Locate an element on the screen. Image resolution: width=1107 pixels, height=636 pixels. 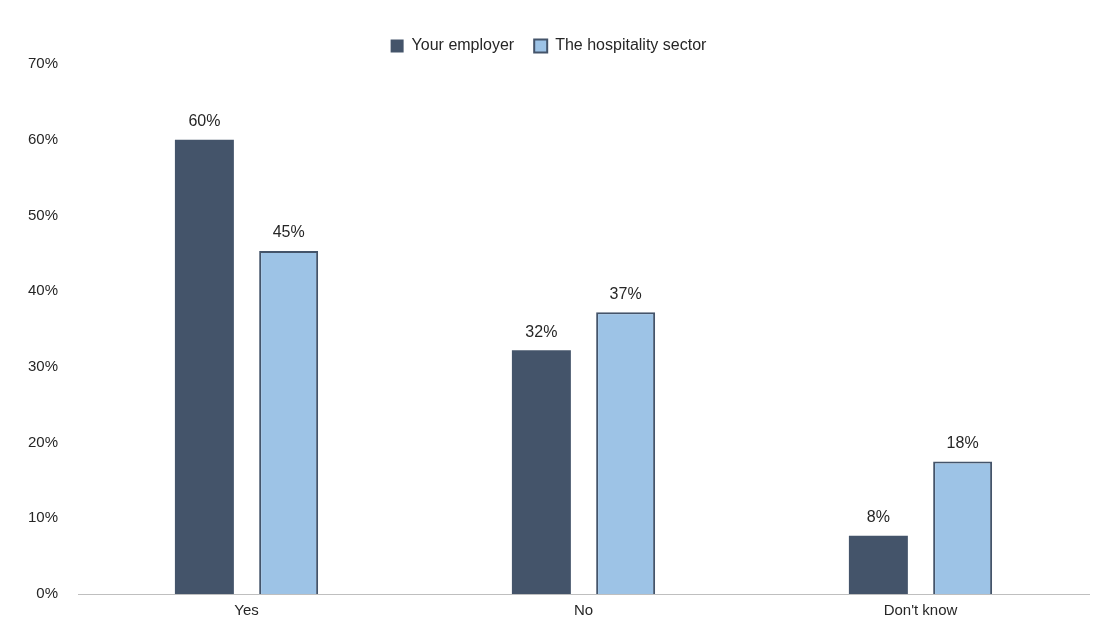
data-label: 18% is located at coordinates (962, 442).